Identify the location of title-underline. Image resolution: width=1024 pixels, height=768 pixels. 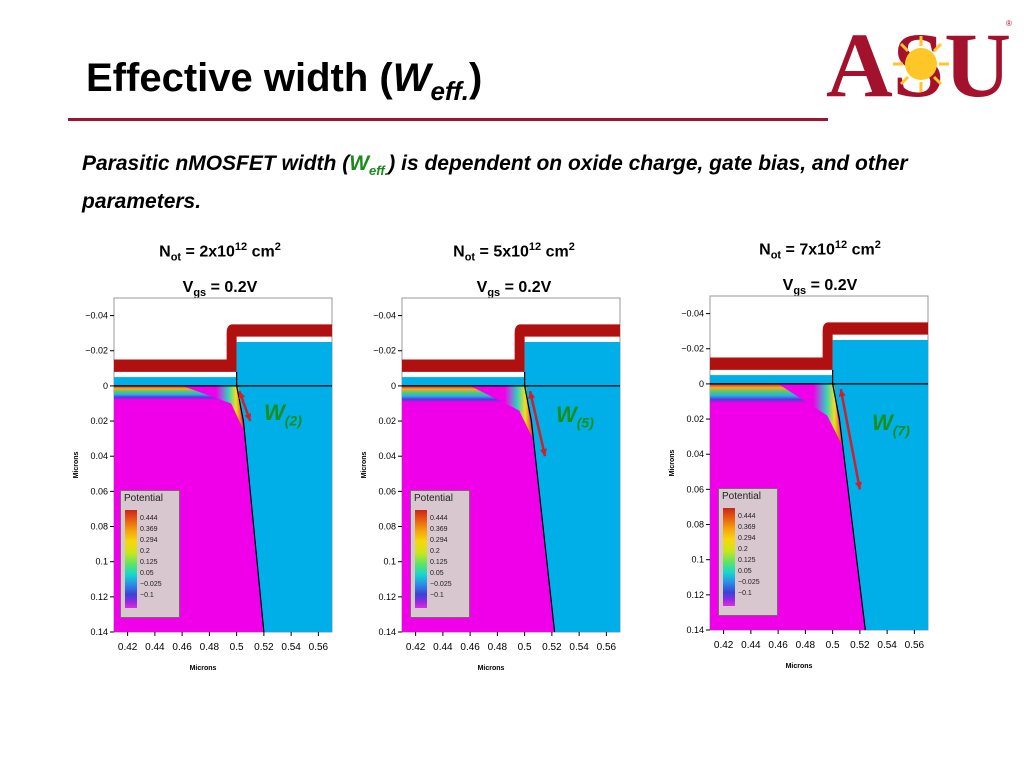
(448, 119).